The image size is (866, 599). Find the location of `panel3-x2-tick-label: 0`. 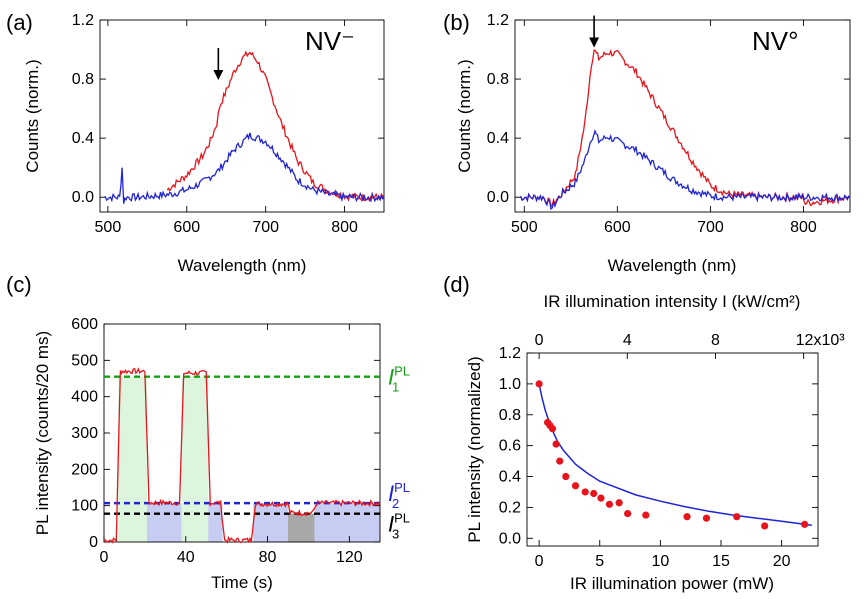

panel3-x2-tick-label: 0 is located at coordinates (539, 340).